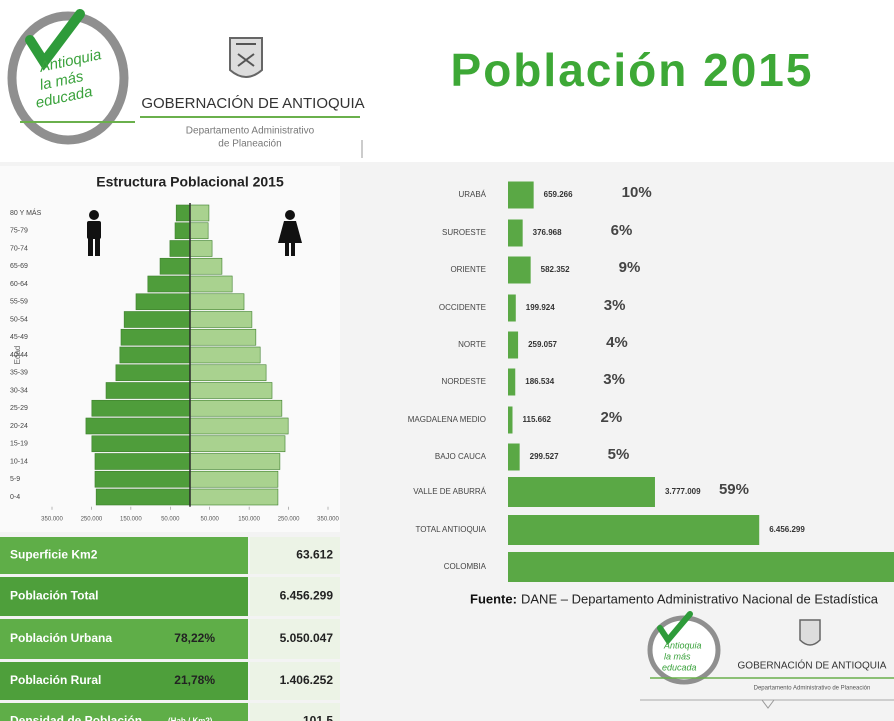 The width and height of the screenshot is (894, 721). I want to click on footer-logo-text: educada, so click(679, 667).